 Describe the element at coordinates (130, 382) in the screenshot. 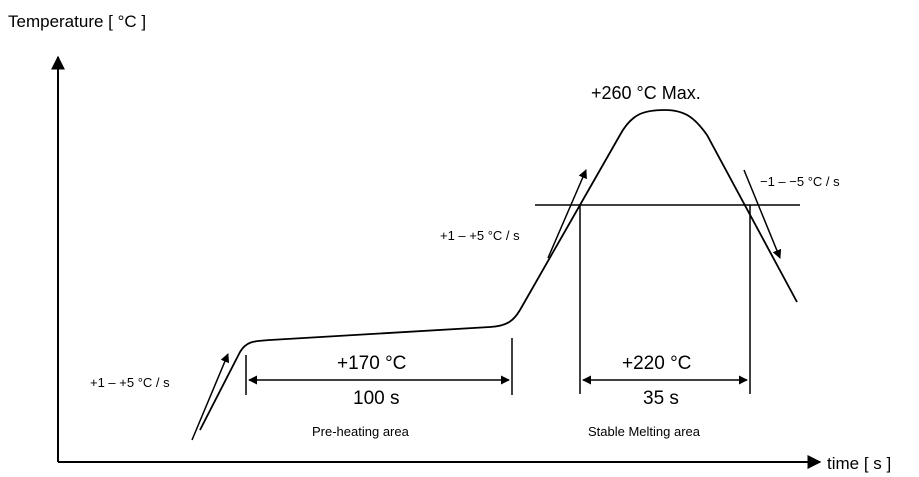

I see `initial-ramp-rate-label: +1 – +5 °C / s` at that location.